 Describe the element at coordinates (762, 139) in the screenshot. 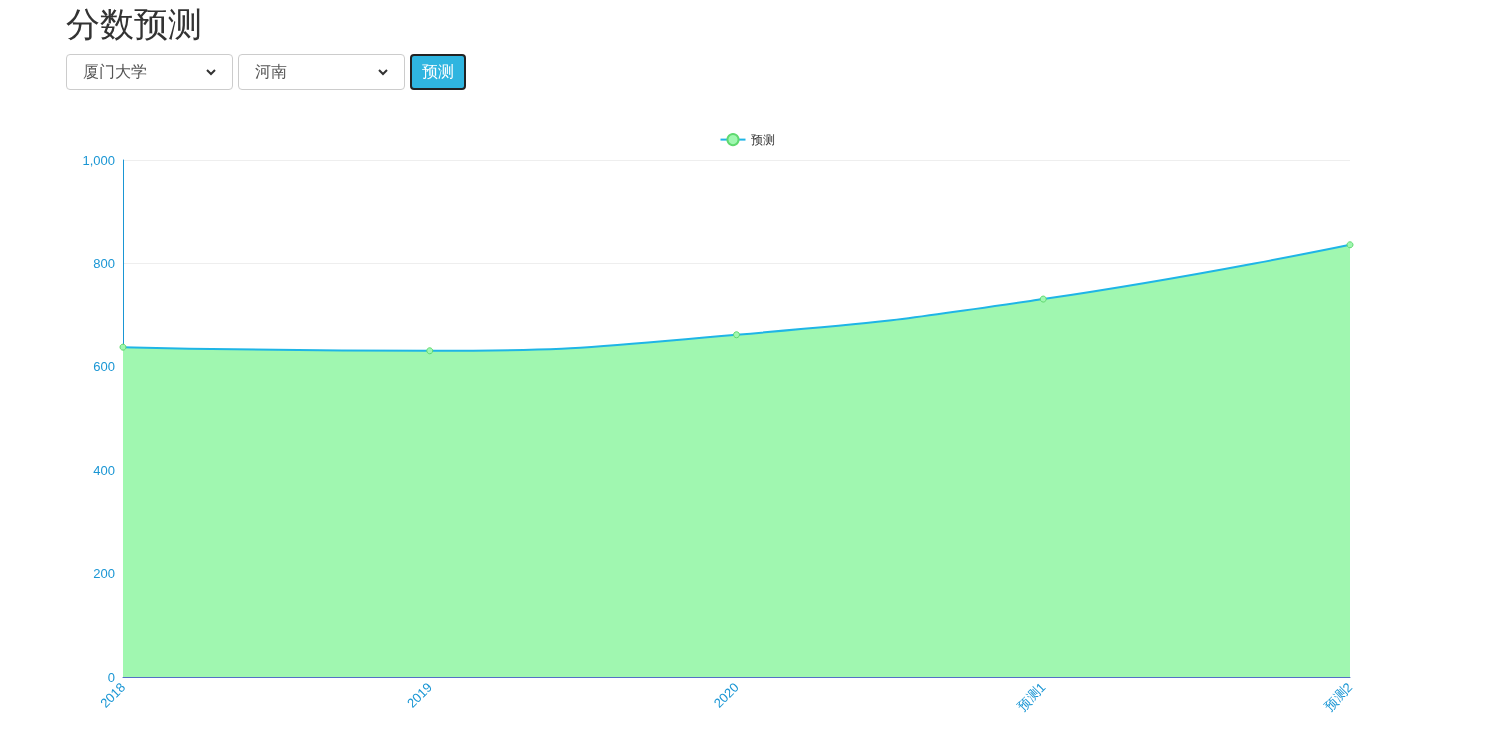

I see `legend-label: 预测` at that location.